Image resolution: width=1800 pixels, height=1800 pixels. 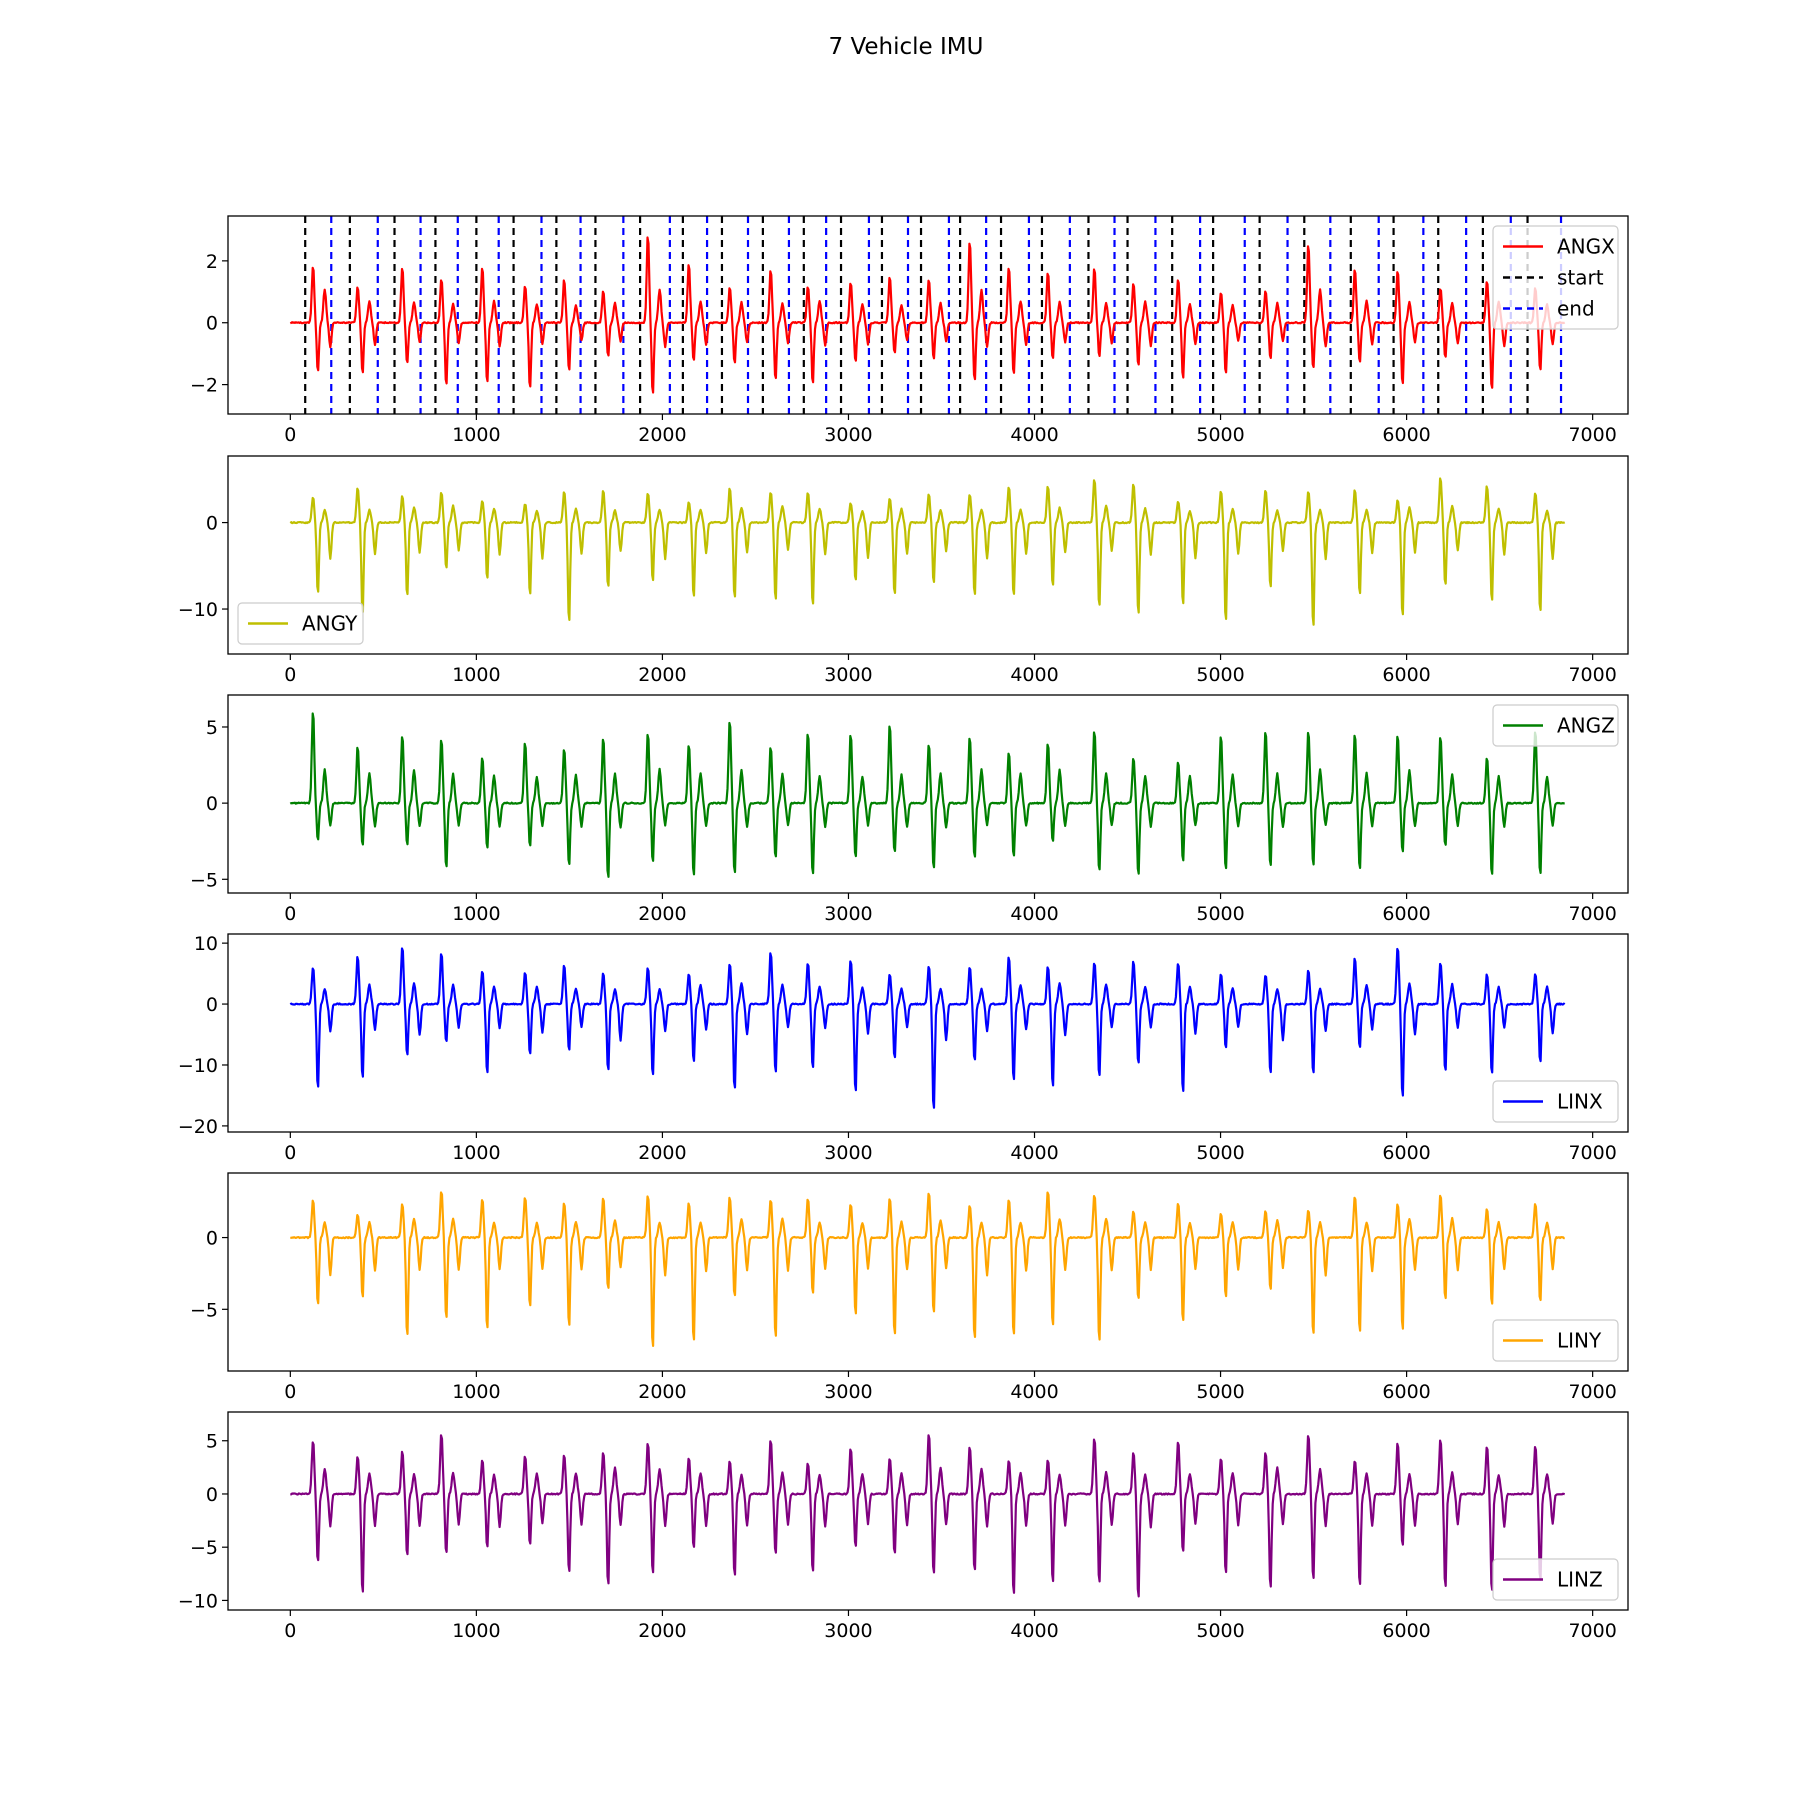 I want to click on subplot-5: 0 1000 2000 3000 4000 5000 6000 7000 −5 0 LINY, so click(x=909, y=1287).